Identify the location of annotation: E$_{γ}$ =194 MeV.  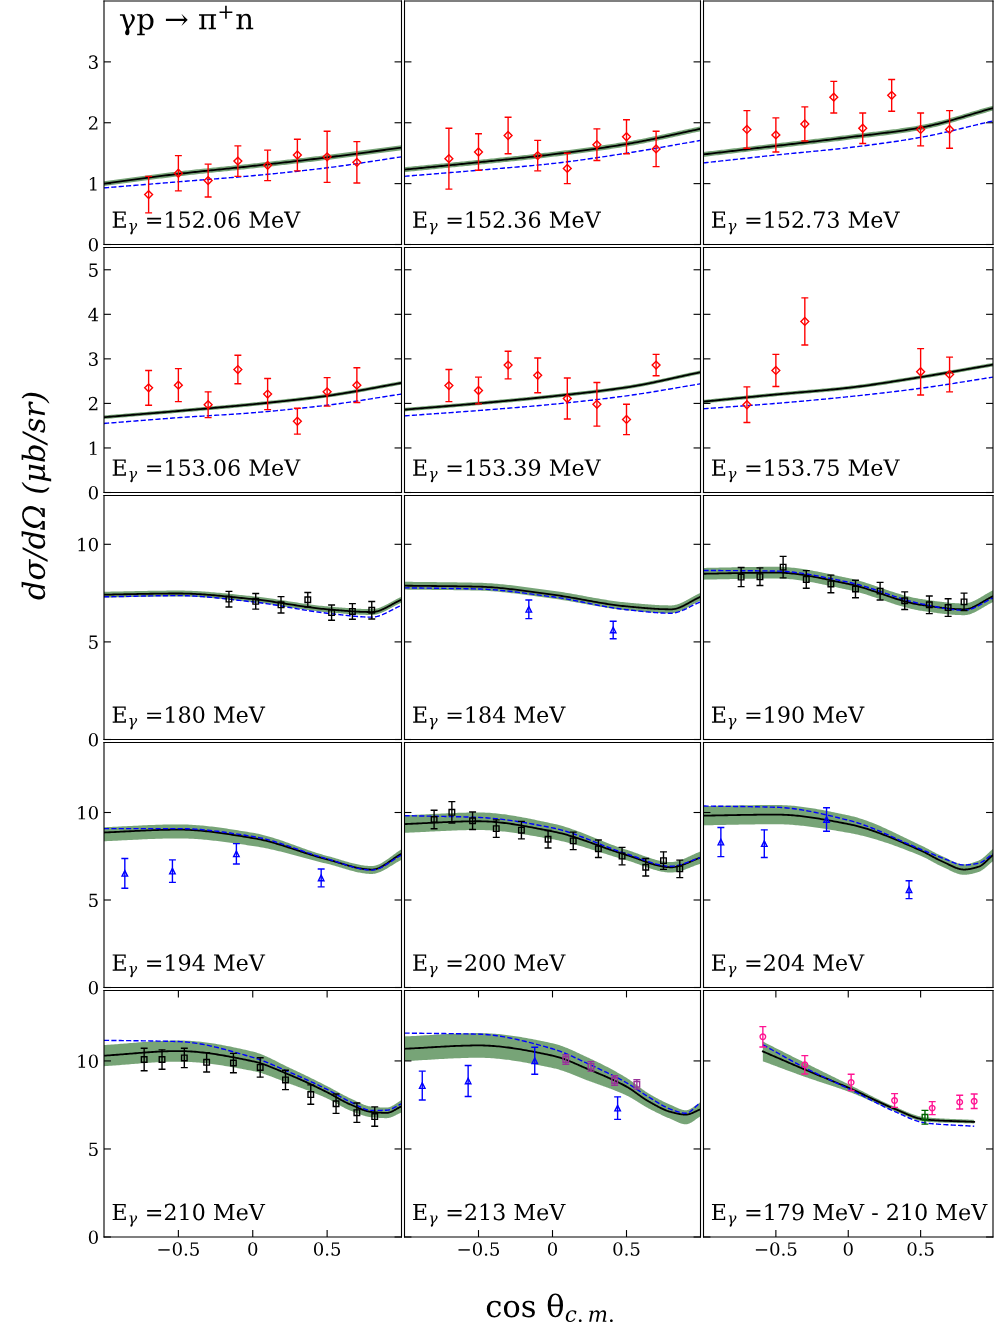
(189, 966).